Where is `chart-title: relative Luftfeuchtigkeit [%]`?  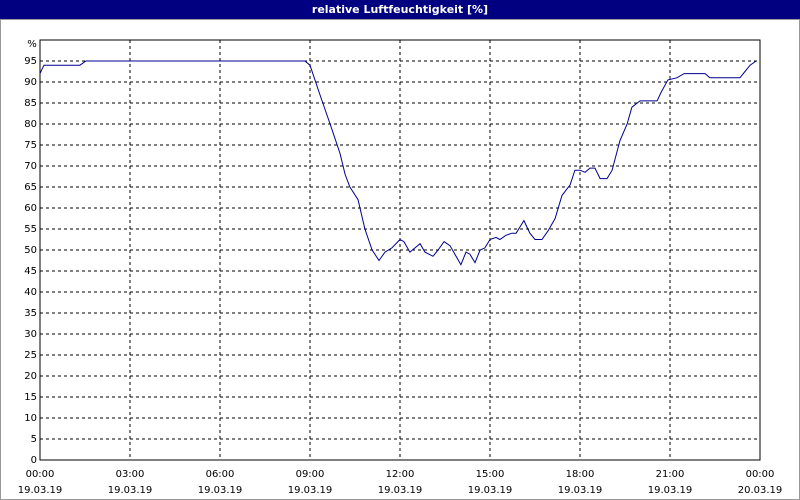
chart-title: relative Luftfeuchtigkeit [%] is located at coordinates (400, 9).